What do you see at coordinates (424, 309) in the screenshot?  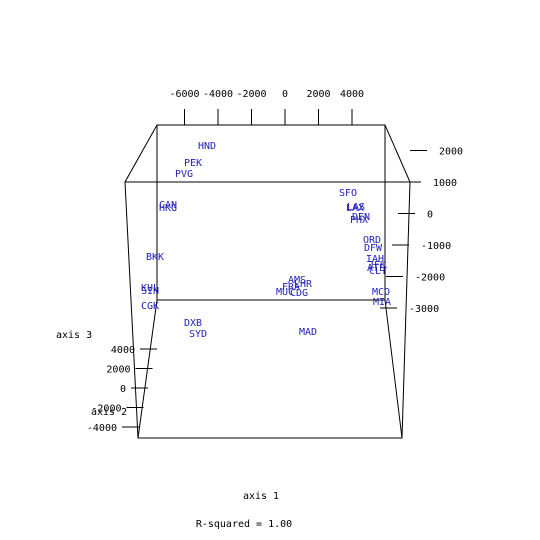 I see `z-tick-label: -3000` at bounding box center [424, 309].